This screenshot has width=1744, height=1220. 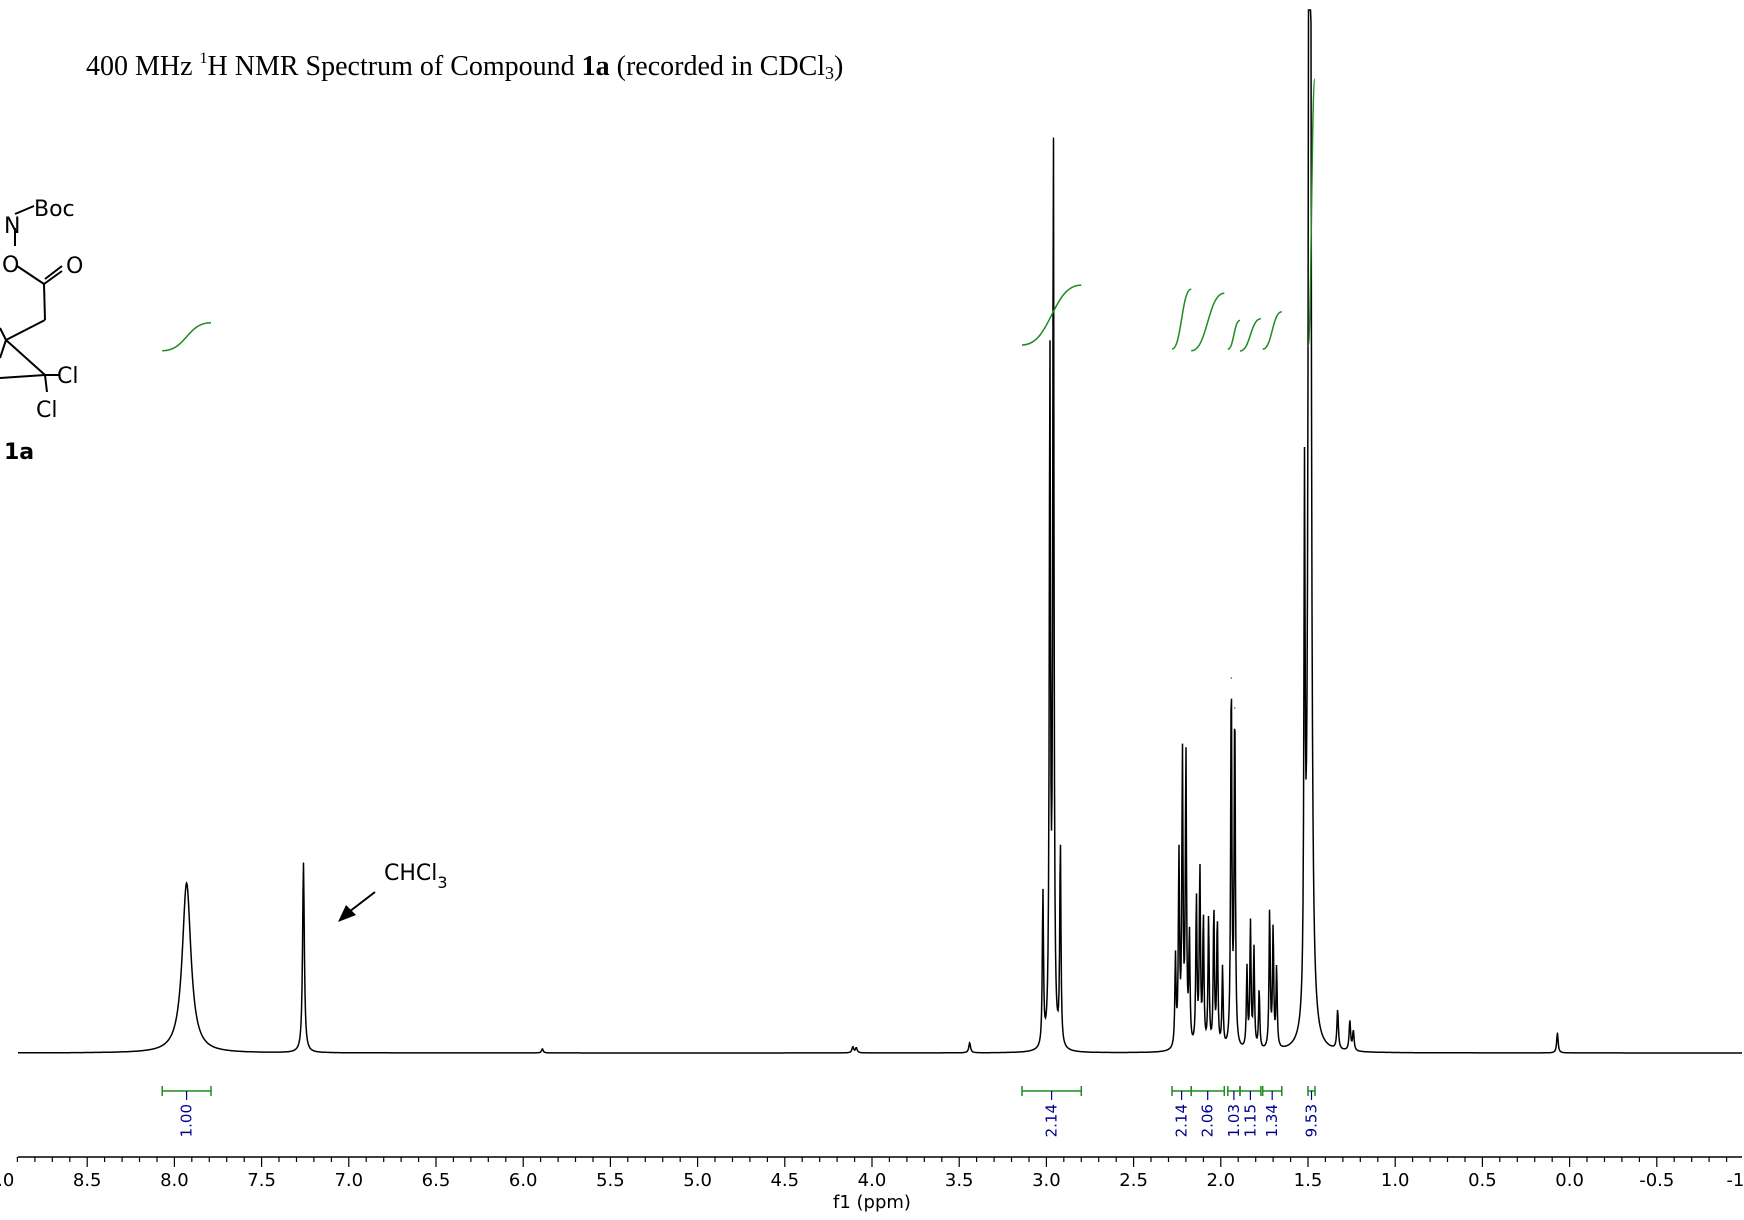 I want to click on integral-value: 9.53, so click(x=1312, y=1120).